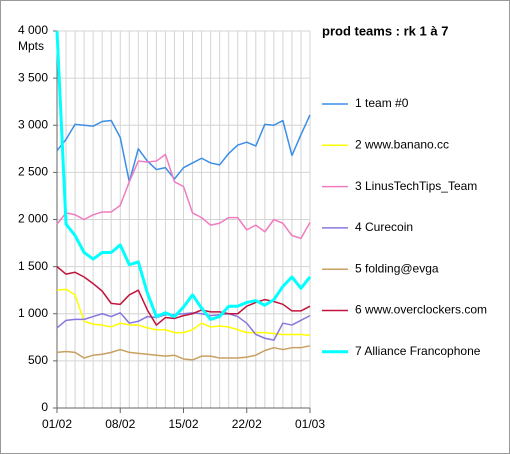  I want to click on legend-label: 1 team #0, so click(382, 103).